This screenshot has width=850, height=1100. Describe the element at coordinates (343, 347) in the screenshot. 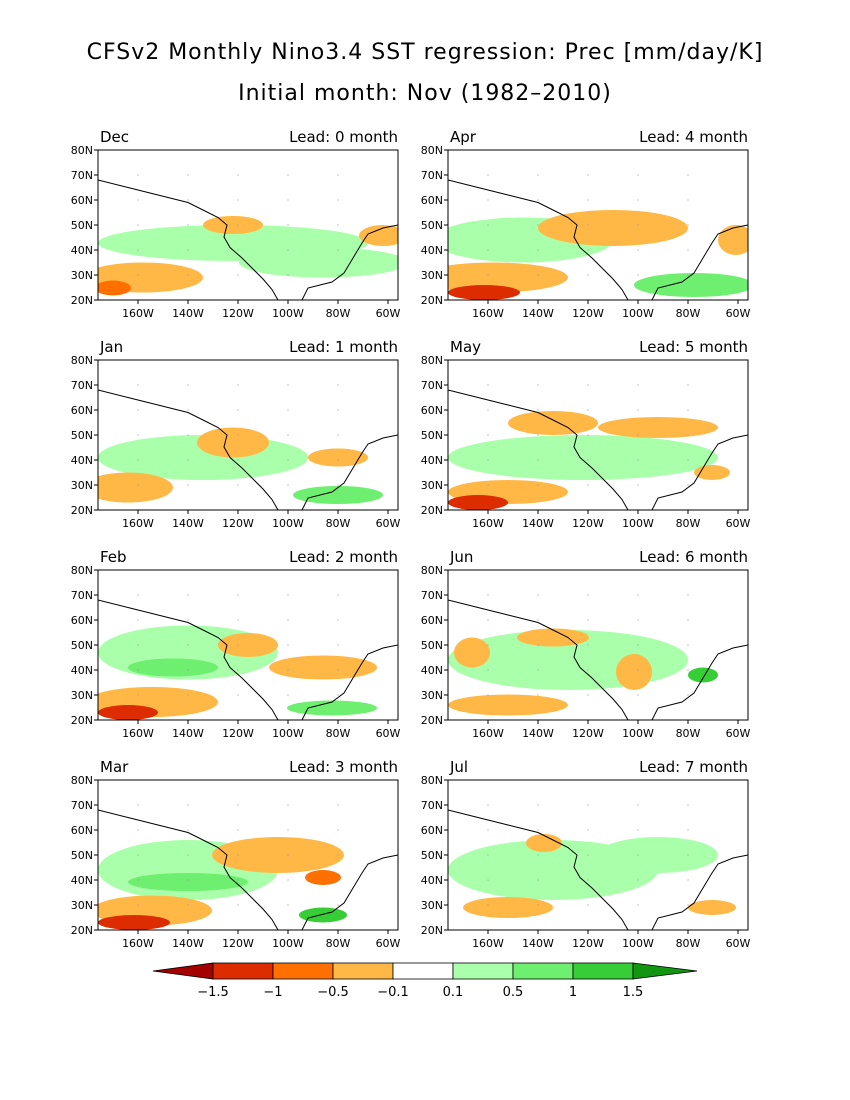

I see `panel-lead-label: Lead: 1 month` at that location.